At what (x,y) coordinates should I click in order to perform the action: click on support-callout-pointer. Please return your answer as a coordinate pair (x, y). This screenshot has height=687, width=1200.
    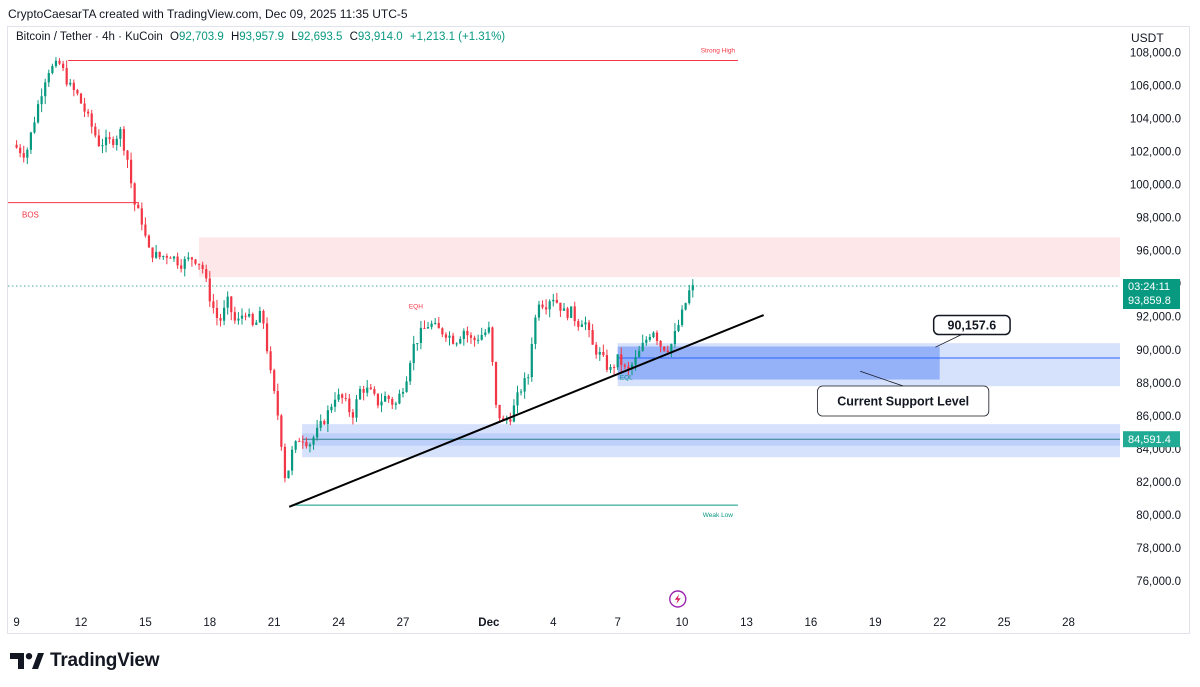
    Looking at the image, I should click on (882, 378).